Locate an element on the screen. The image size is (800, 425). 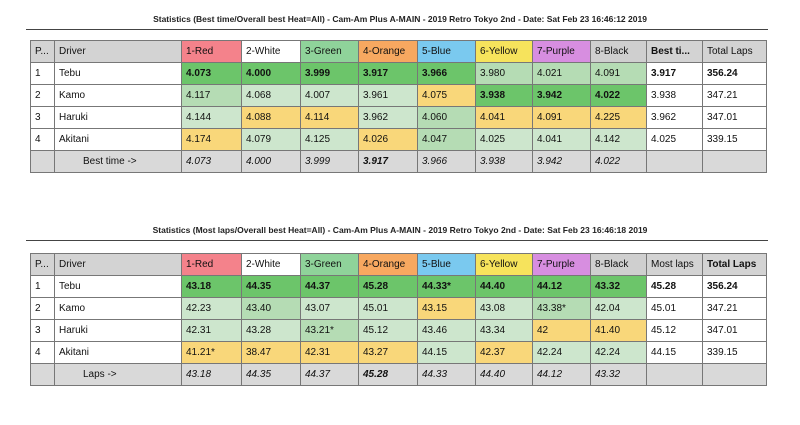
footer-label: Best time -> is located at coordinates (118, 161).